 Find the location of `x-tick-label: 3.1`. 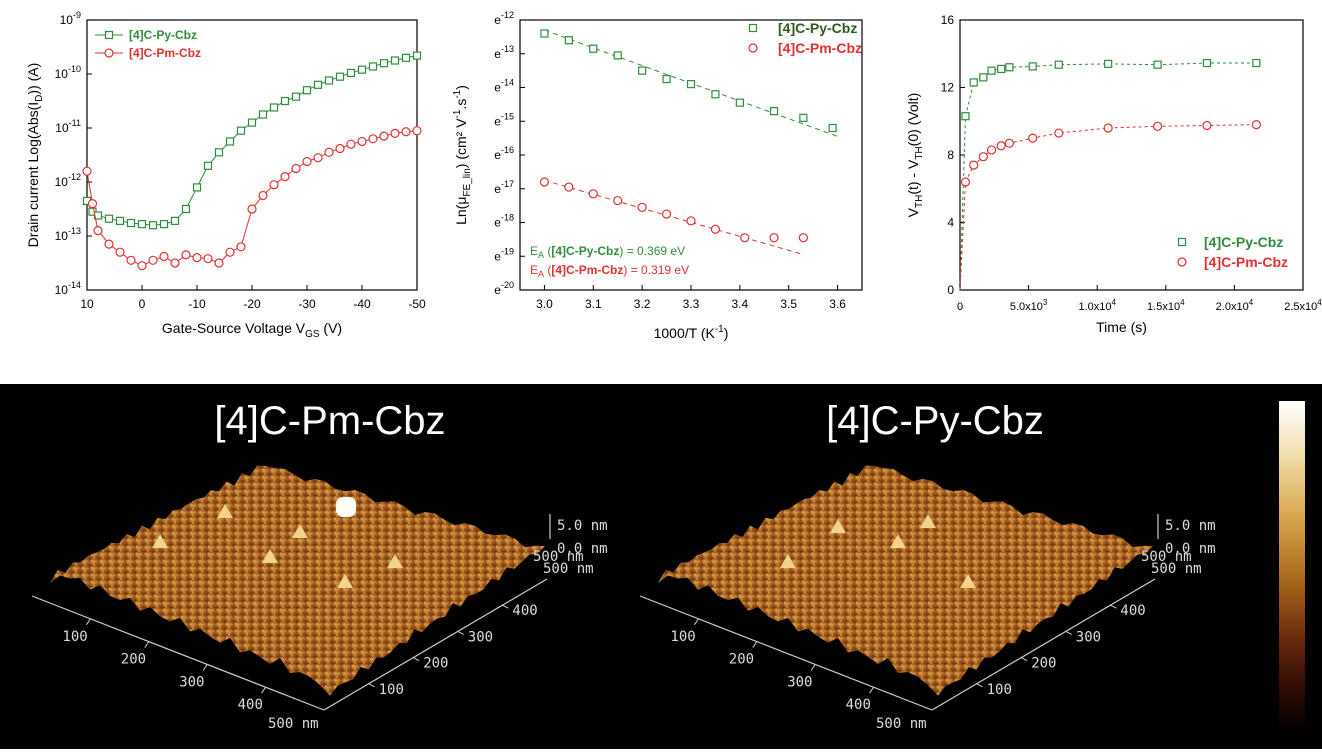

x-tick-label: 3.1 is located at coordinates (593, 304).